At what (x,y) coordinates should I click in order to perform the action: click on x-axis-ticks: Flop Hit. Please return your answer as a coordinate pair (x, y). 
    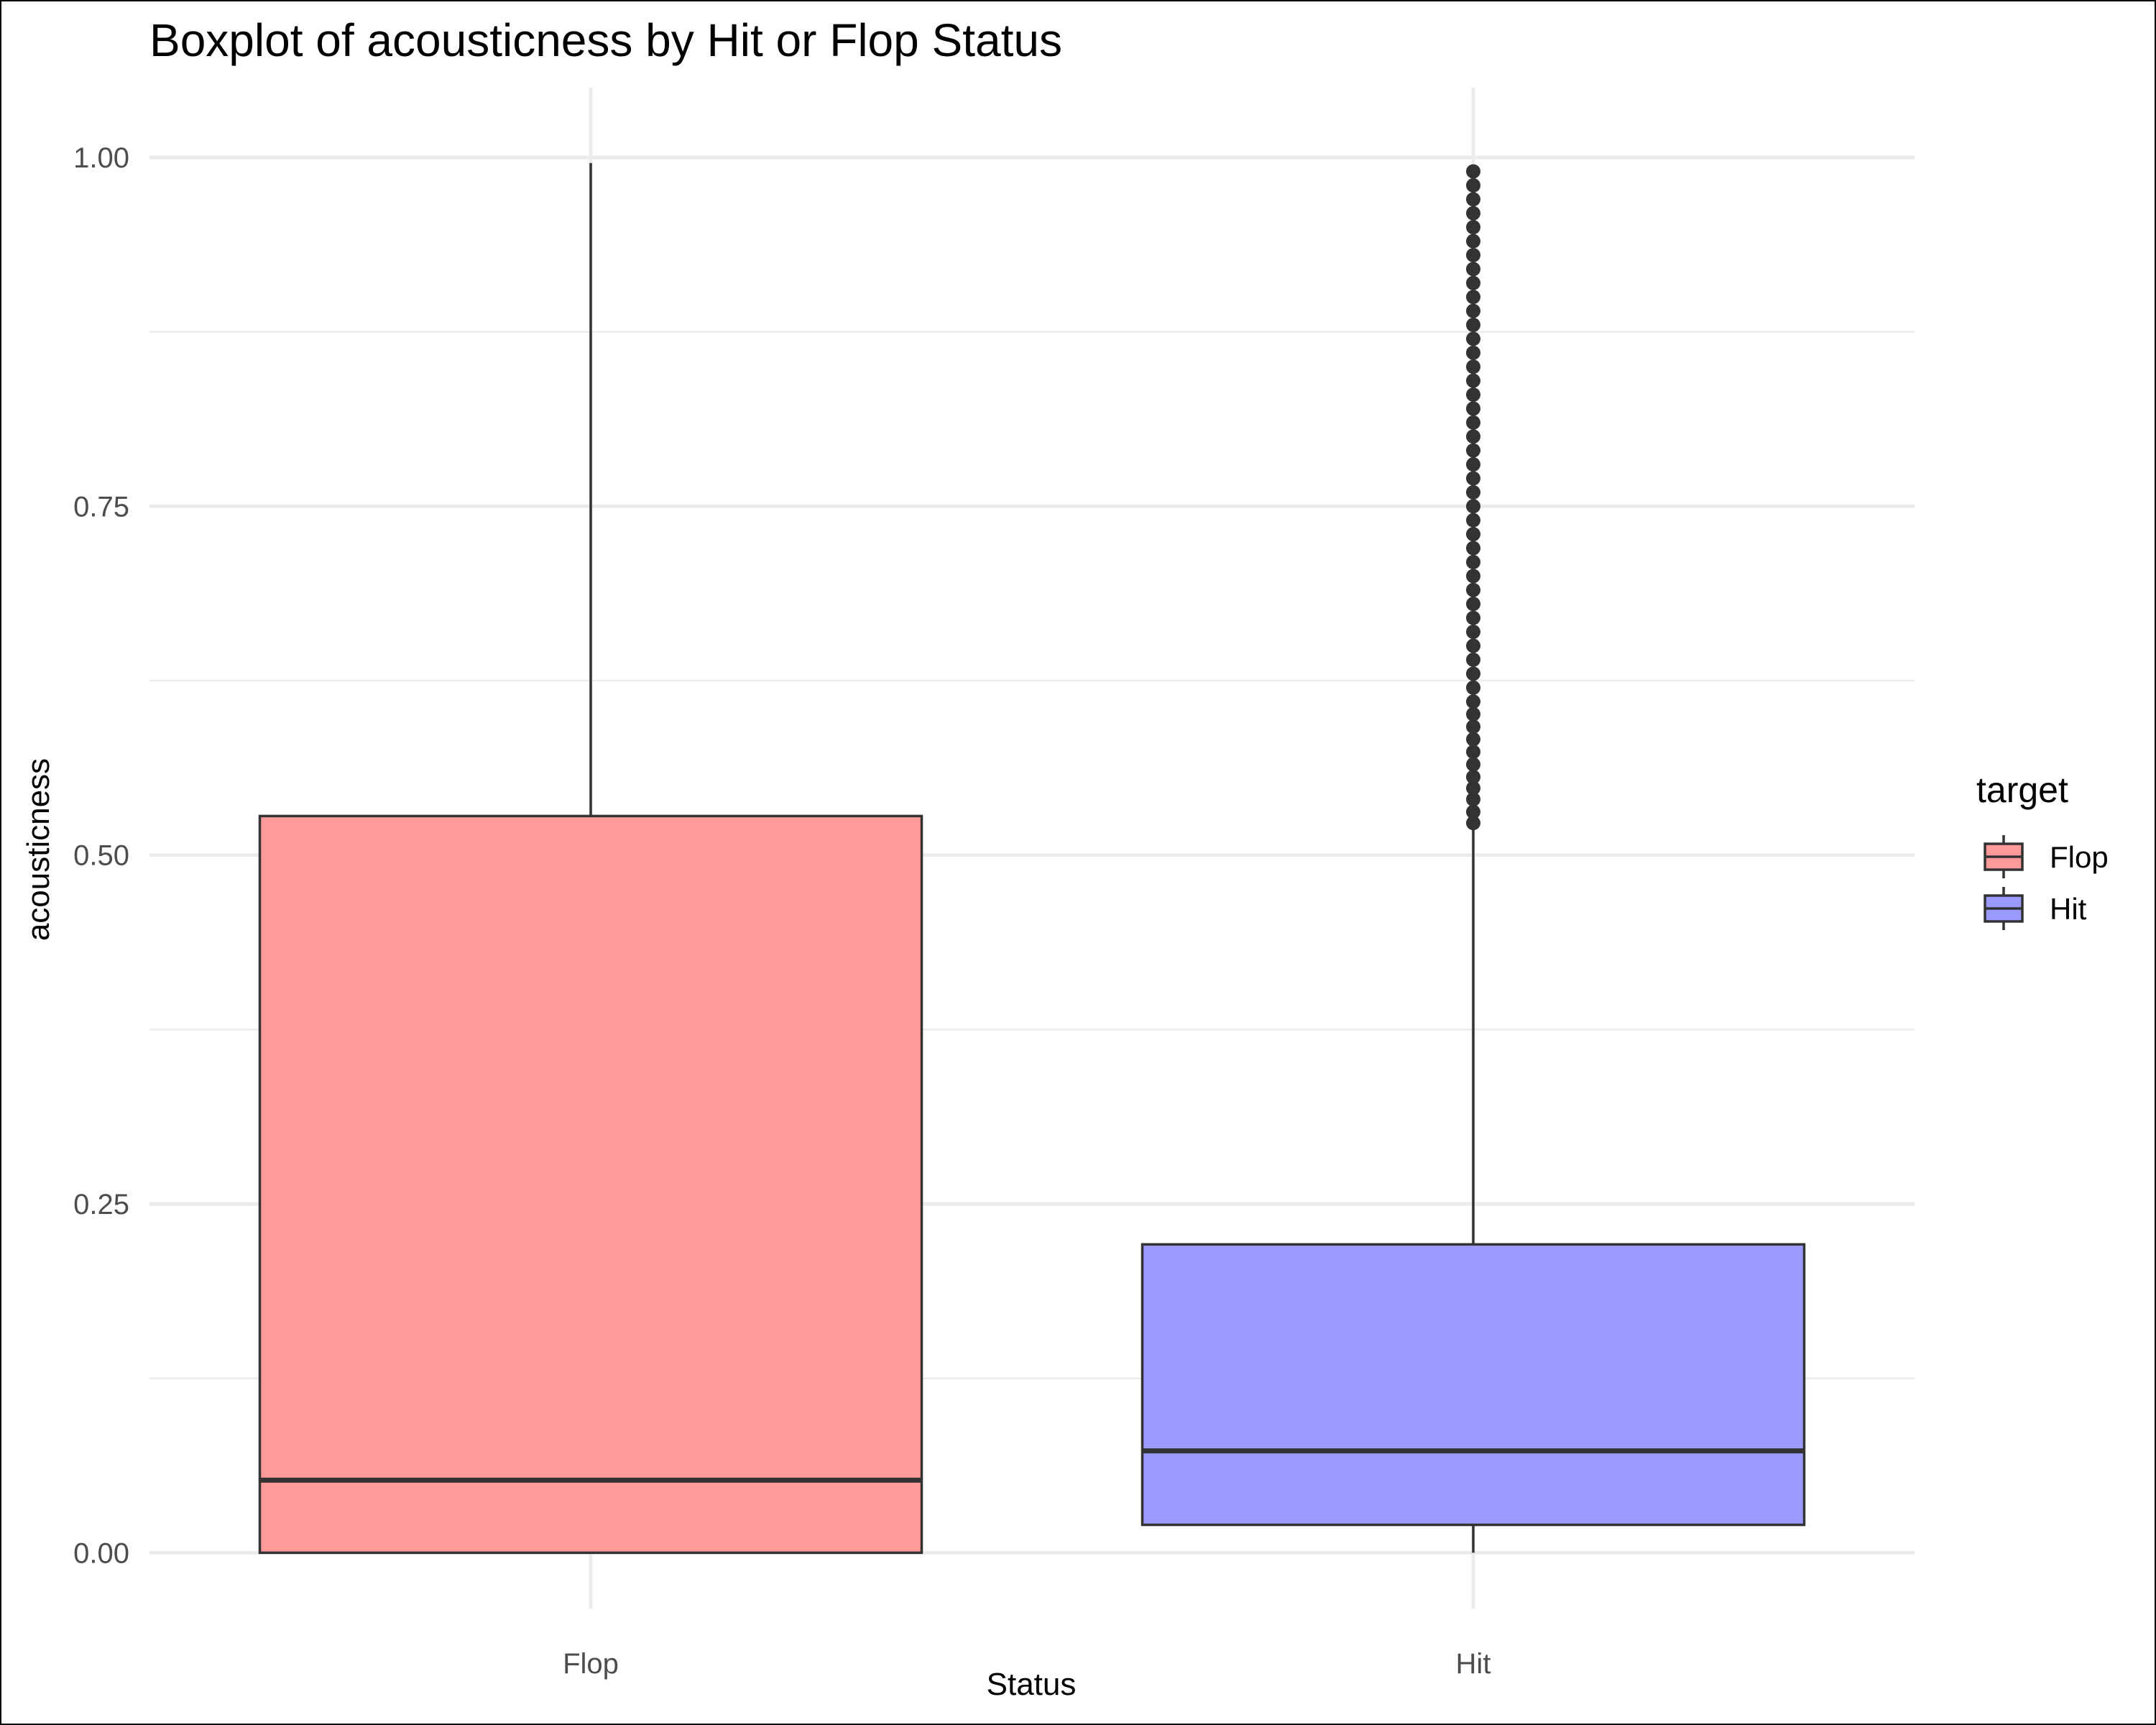
    Looking at the image, I should click on (1027, 1664).